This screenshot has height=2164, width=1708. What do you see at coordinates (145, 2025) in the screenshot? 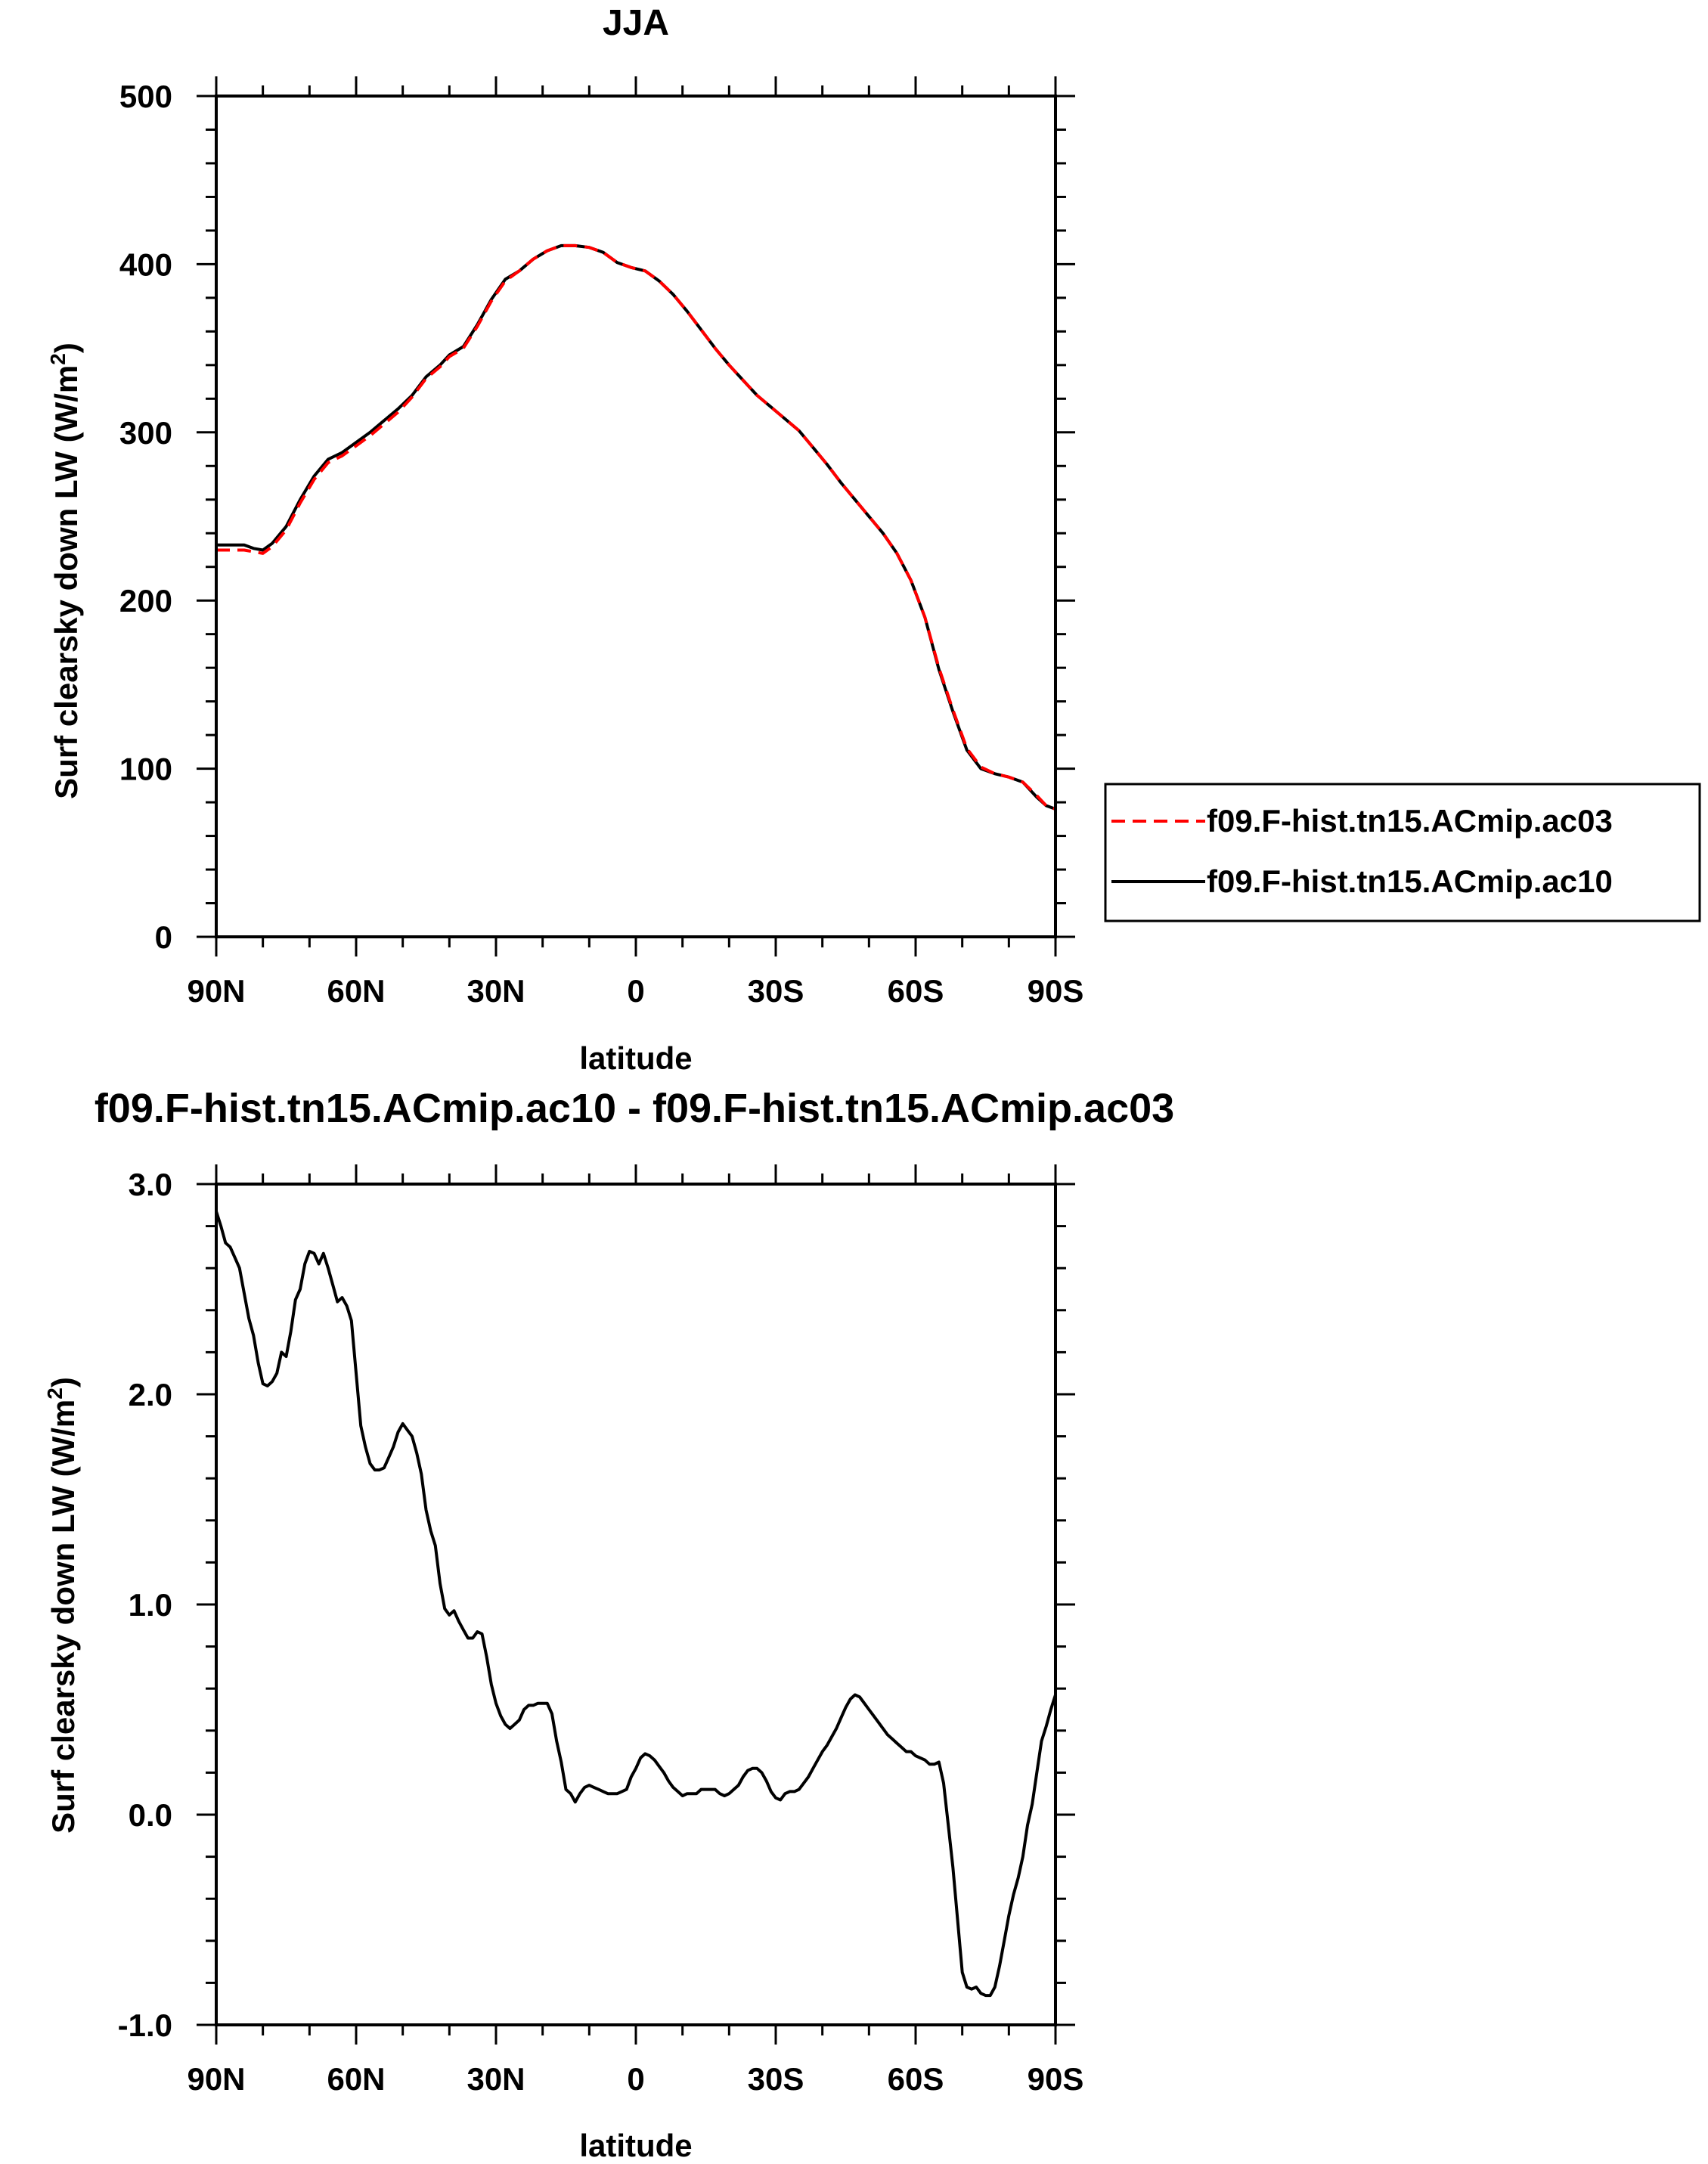
I see `y-tick-label: -1.0` at bounding box center [145, 2025].